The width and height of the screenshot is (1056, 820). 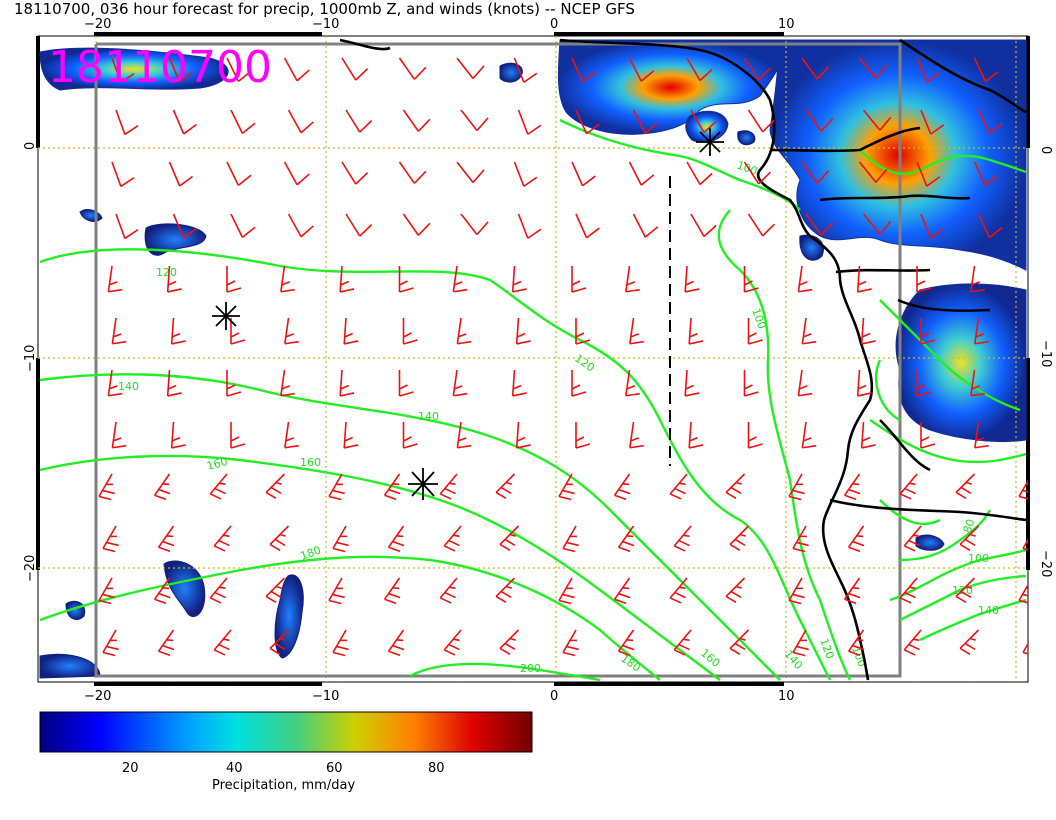 What do you see at coordinates (283, 768) in the screenshot?
I see `colorbar-ticks: 20 40 60 80` at bounding box center [283, 768].